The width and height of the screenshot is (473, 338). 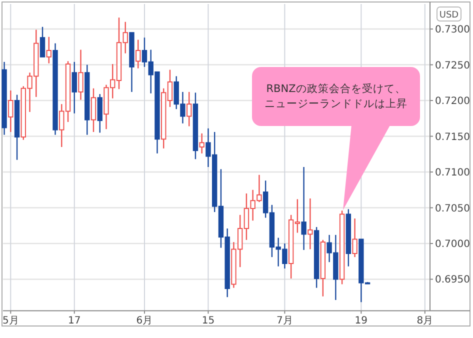 What do you see at coordinates (336, 97) in the screenshot?
I see `annotation: RBNZの政策会合を受けて、ニュージーランドドルは上昇` at bounding box center [336, 97].